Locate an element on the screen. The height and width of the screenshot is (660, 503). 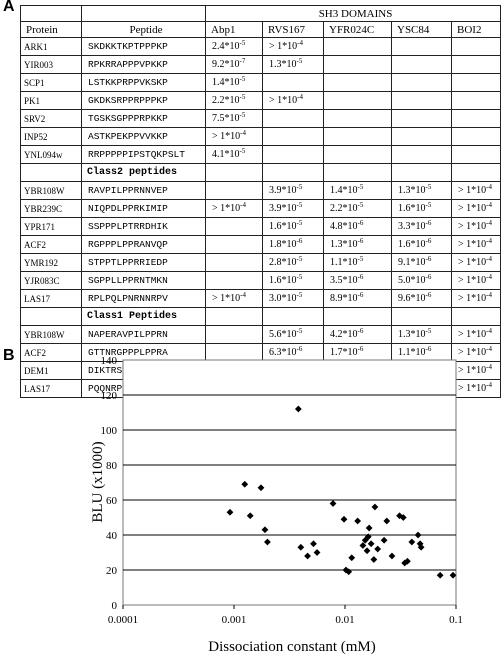
table-row: SRV2 TGSKSGPPPRPKKP 7.5*10-5 is located at coordinates (261, 118).